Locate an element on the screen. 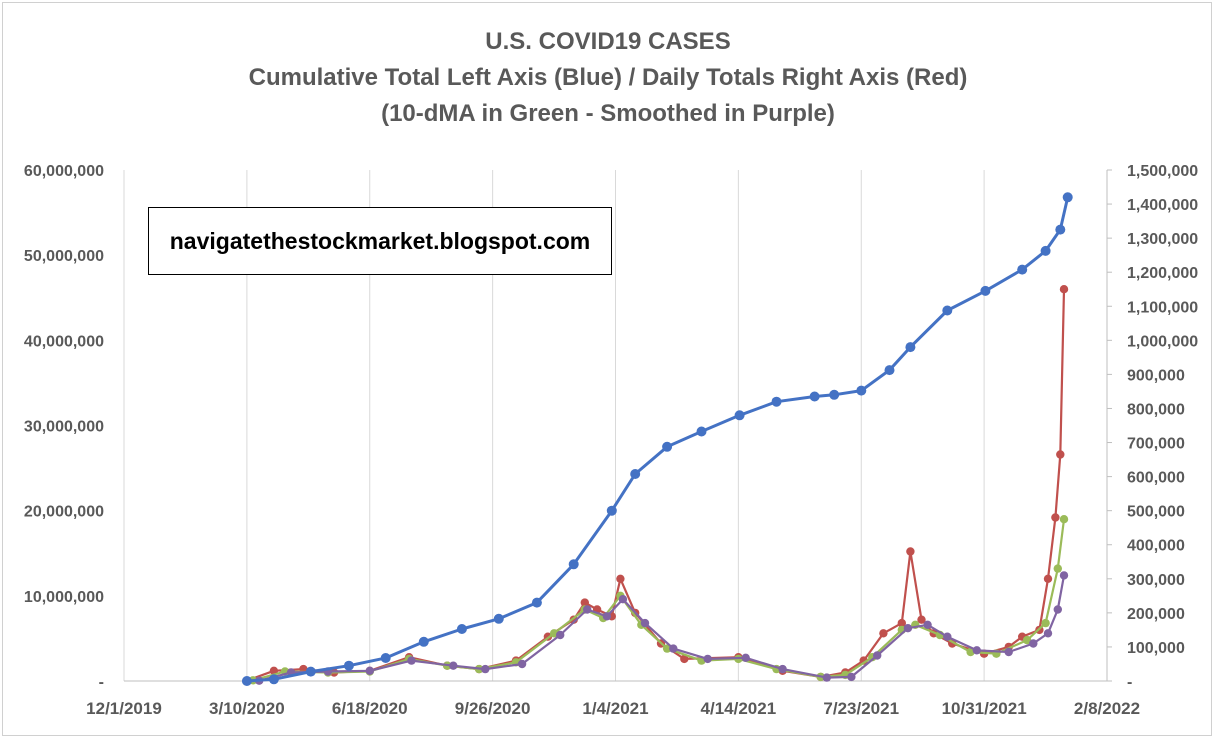 The height and width of the screenshot is (740, 1216). left-tick-label: 20,000,000 is located at coordinates (64, 512).